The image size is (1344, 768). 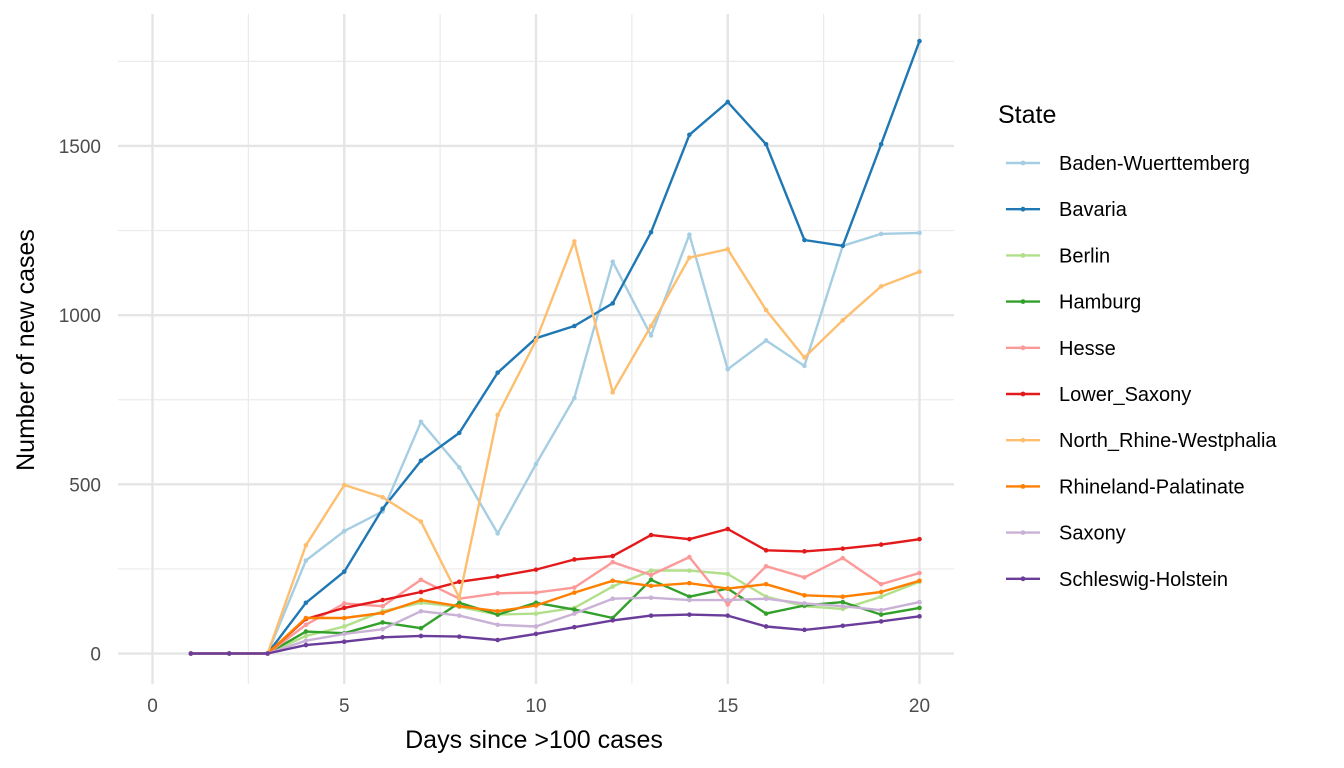 I want to click on legend-item: Hesse, so click(x=1061, y=349).